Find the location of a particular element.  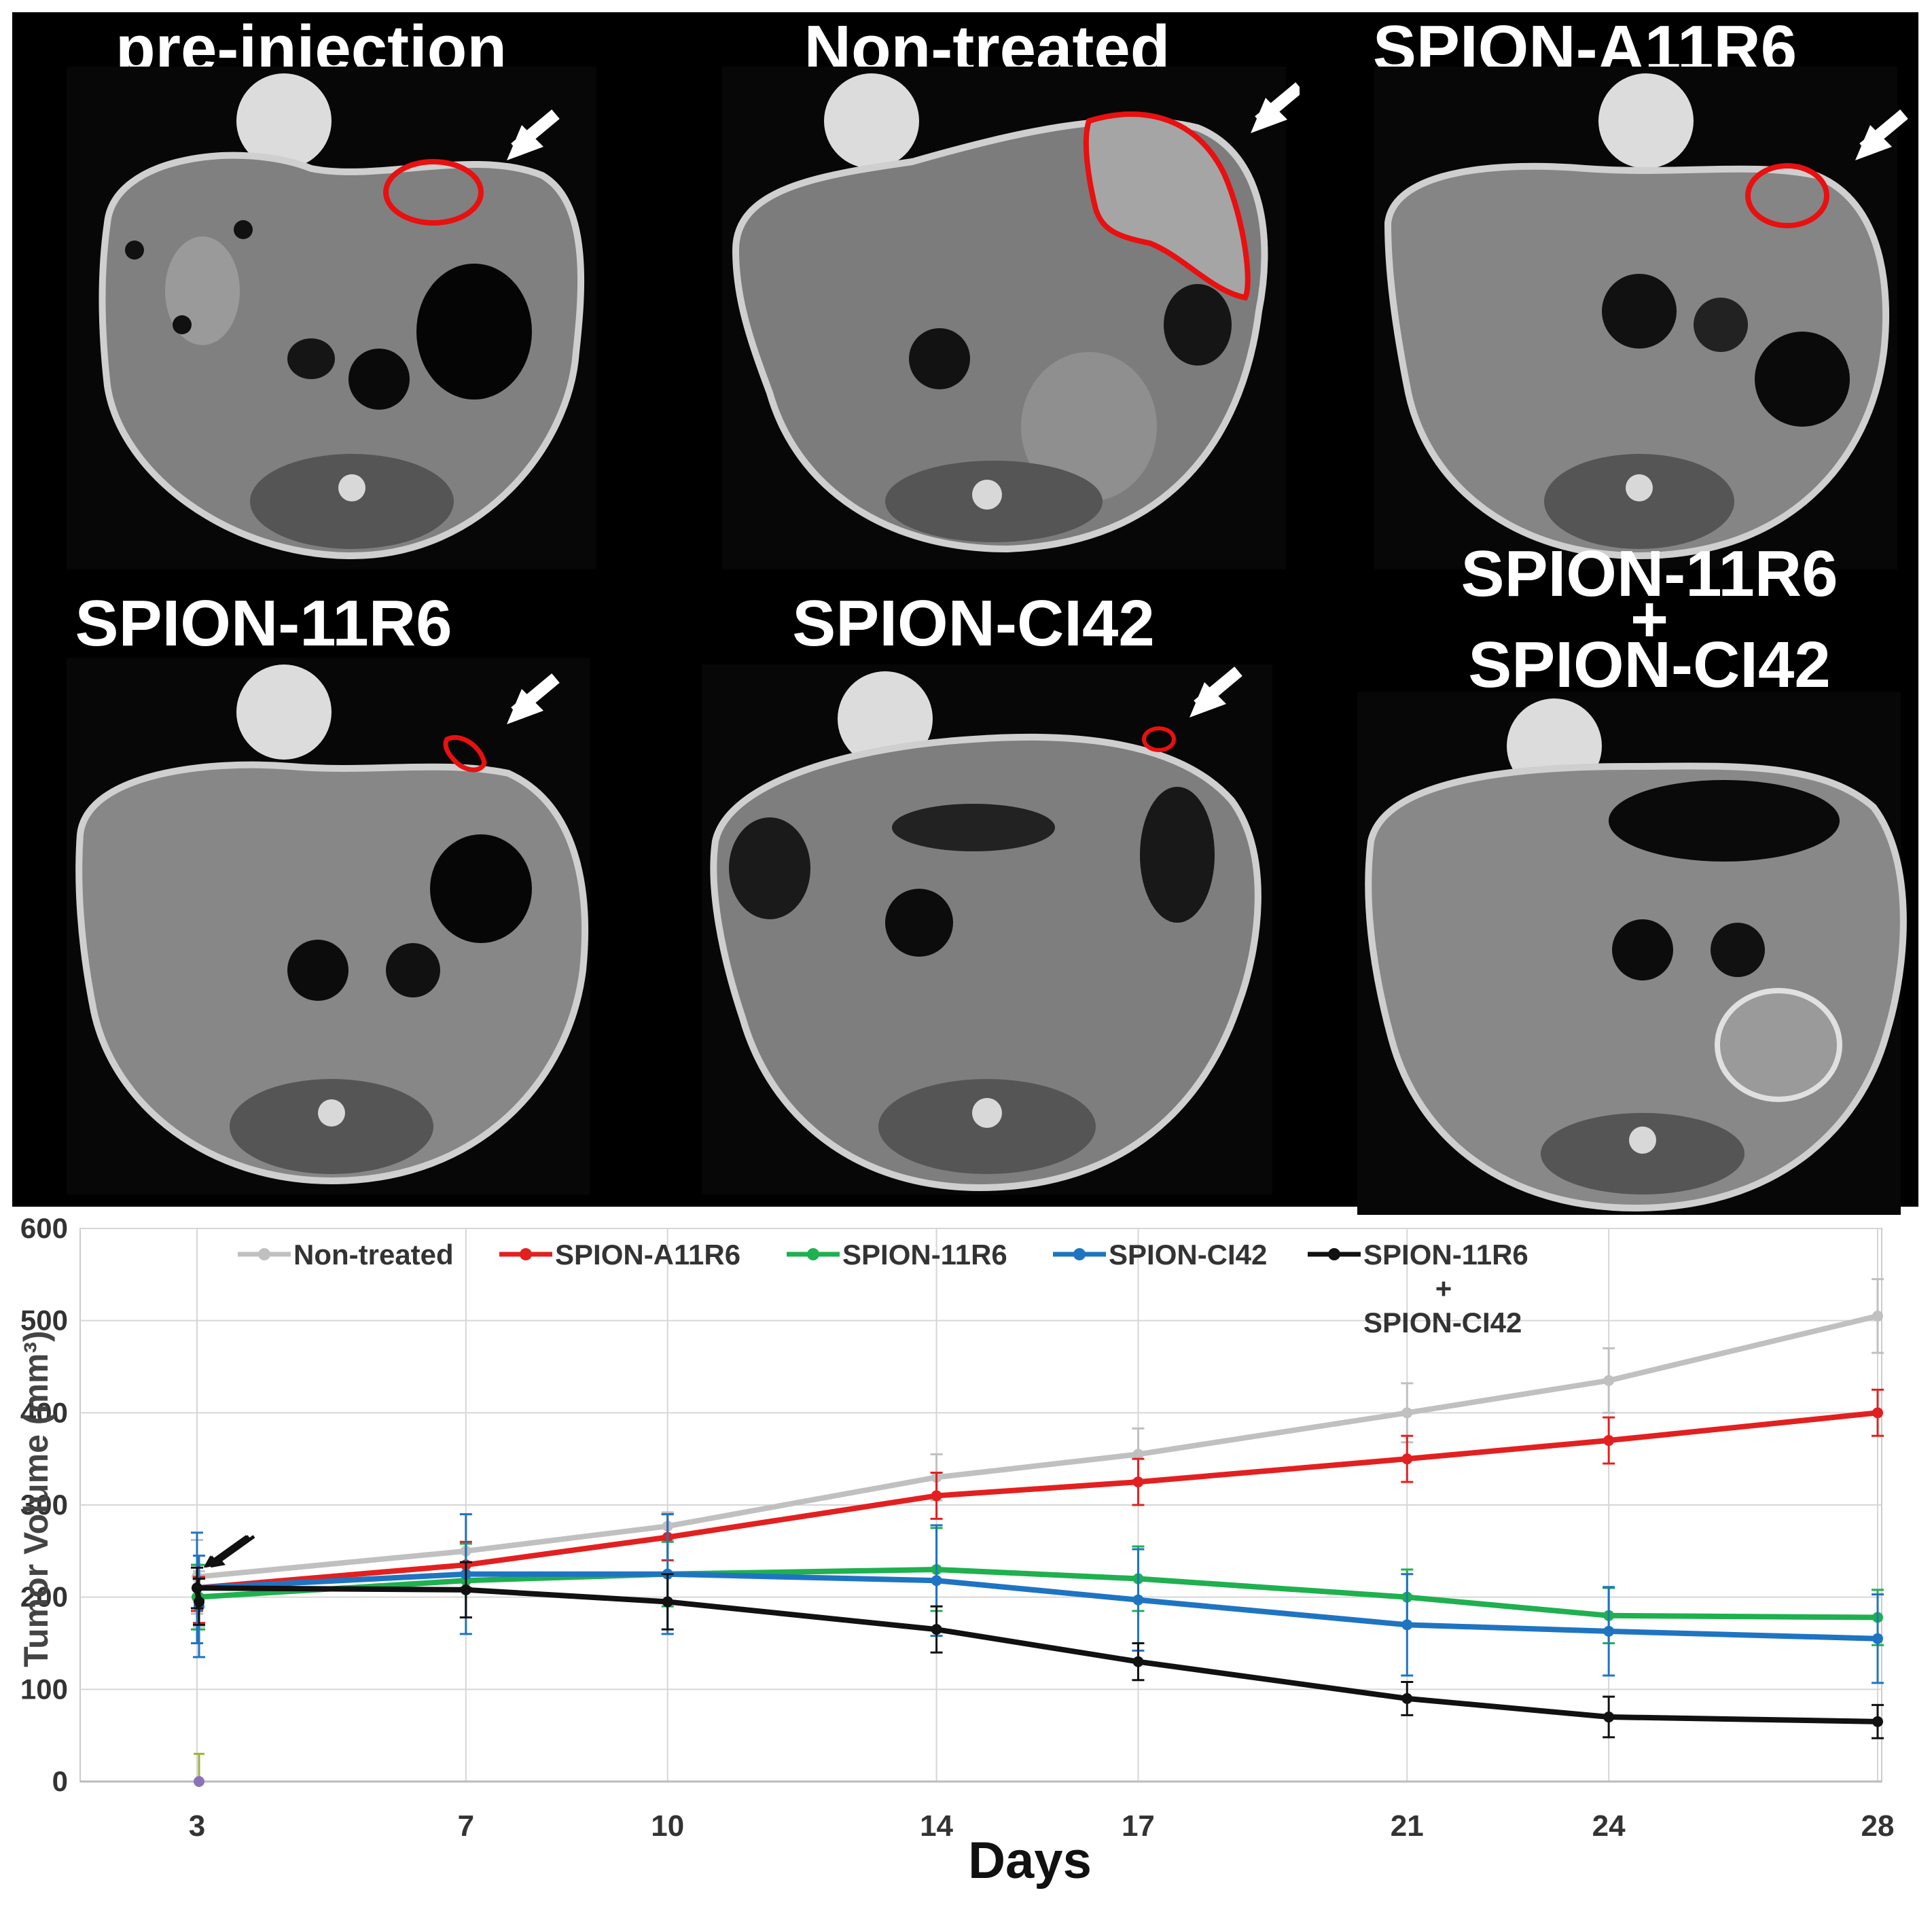

x-tick-label: 3 is located at coordinates (197, 1826).